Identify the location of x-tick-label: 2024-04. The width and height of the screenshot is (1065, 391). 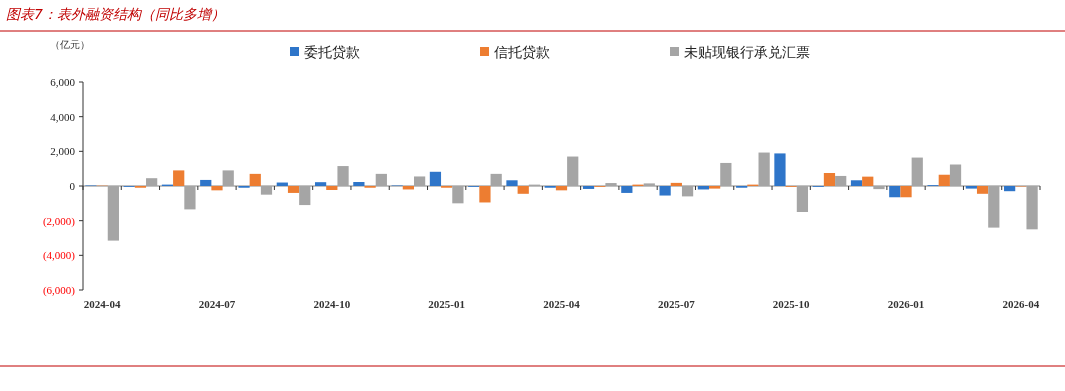
(102, 304).